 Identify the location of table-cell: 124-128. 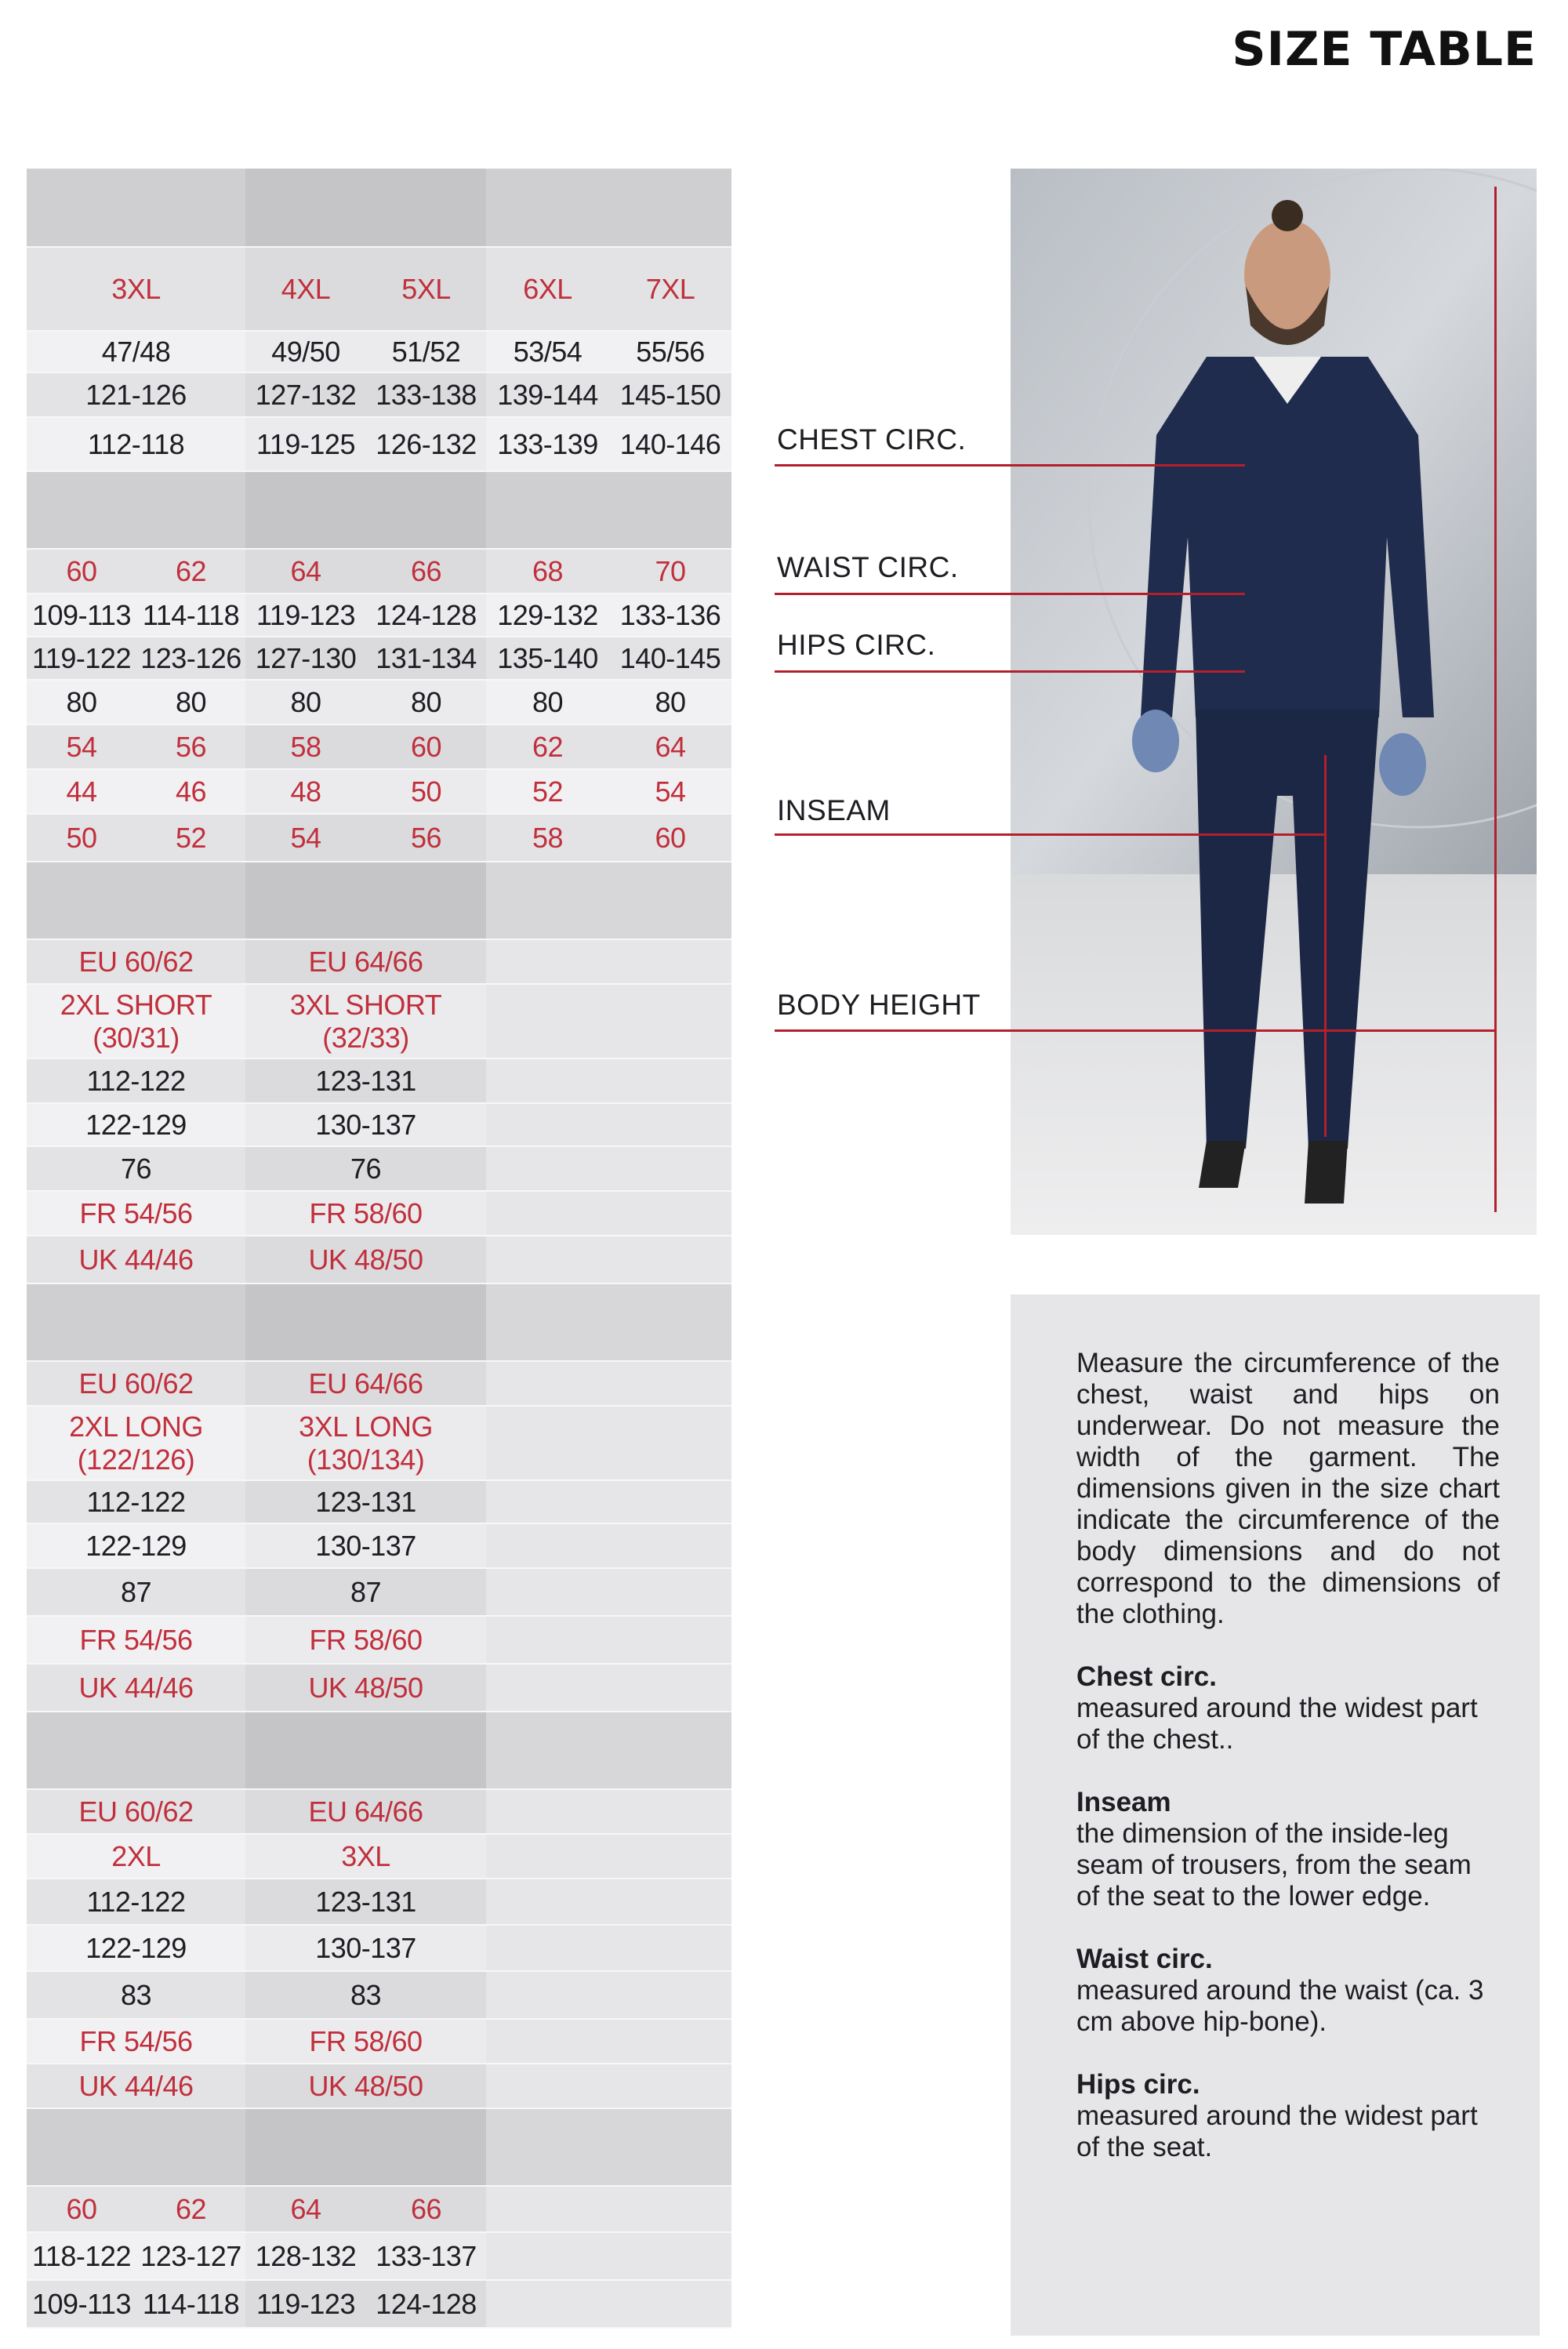
(426, 615).